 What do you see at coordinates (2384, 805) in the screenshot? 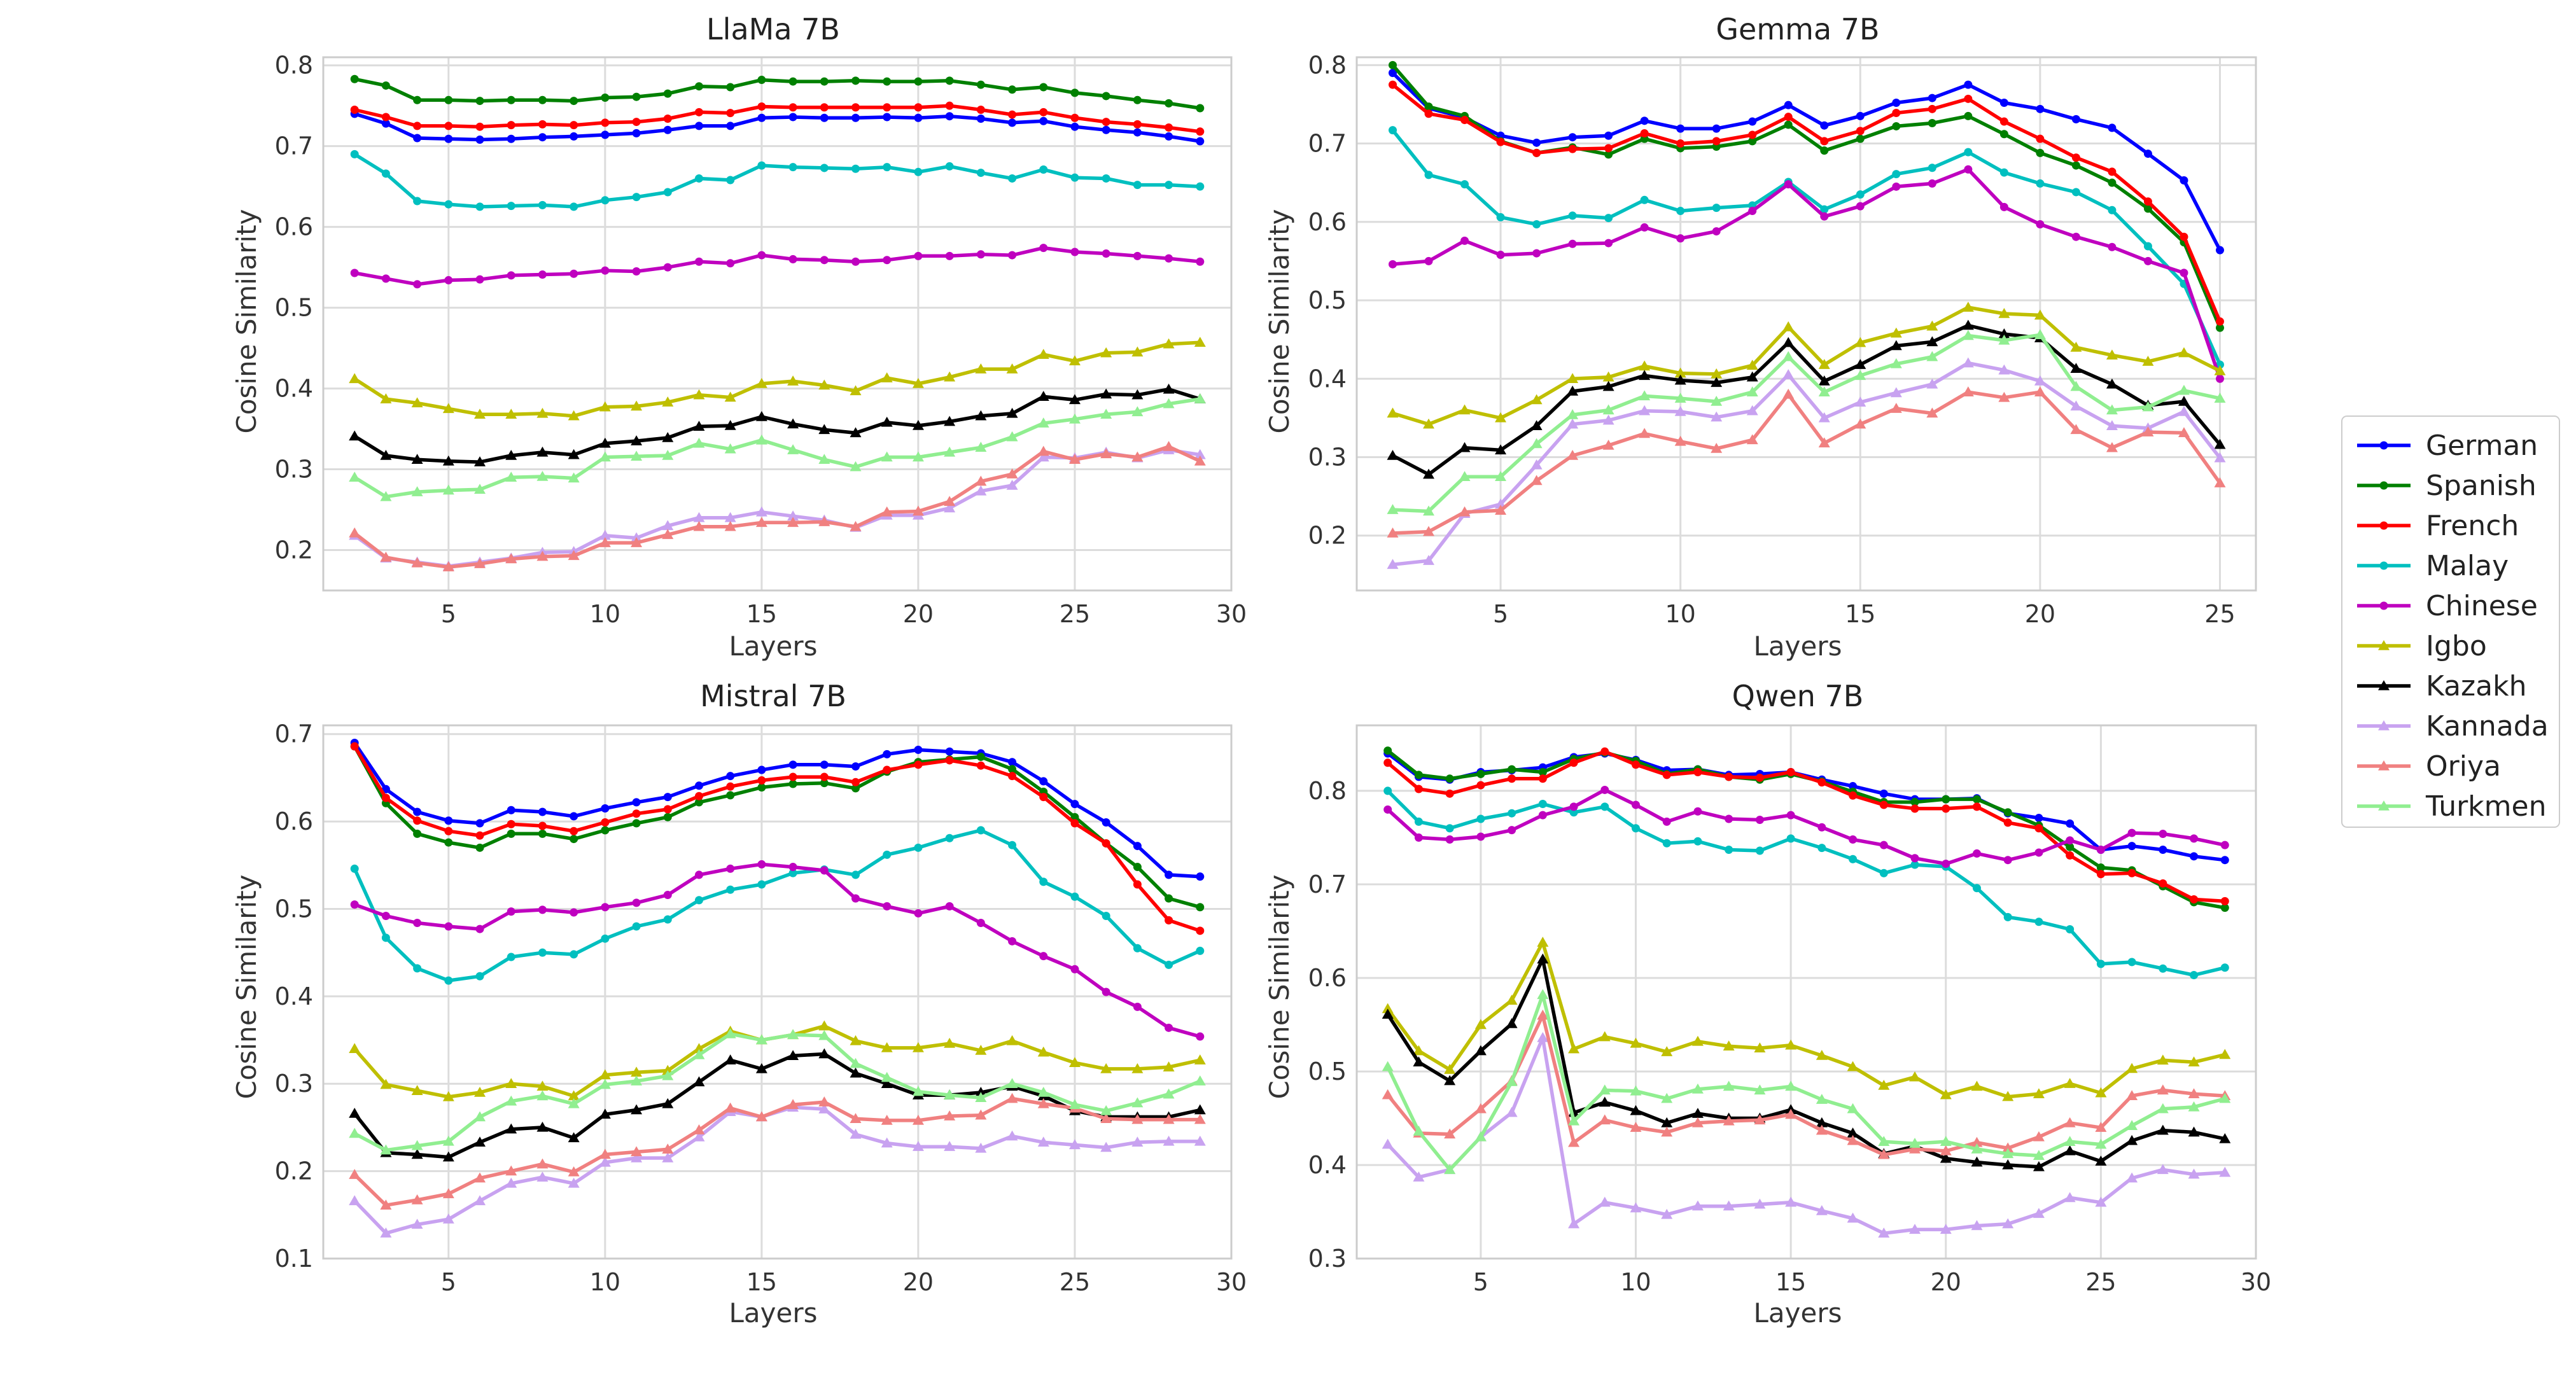
I see `legend-marker-turkmen` at bounding box center [2384, 805].